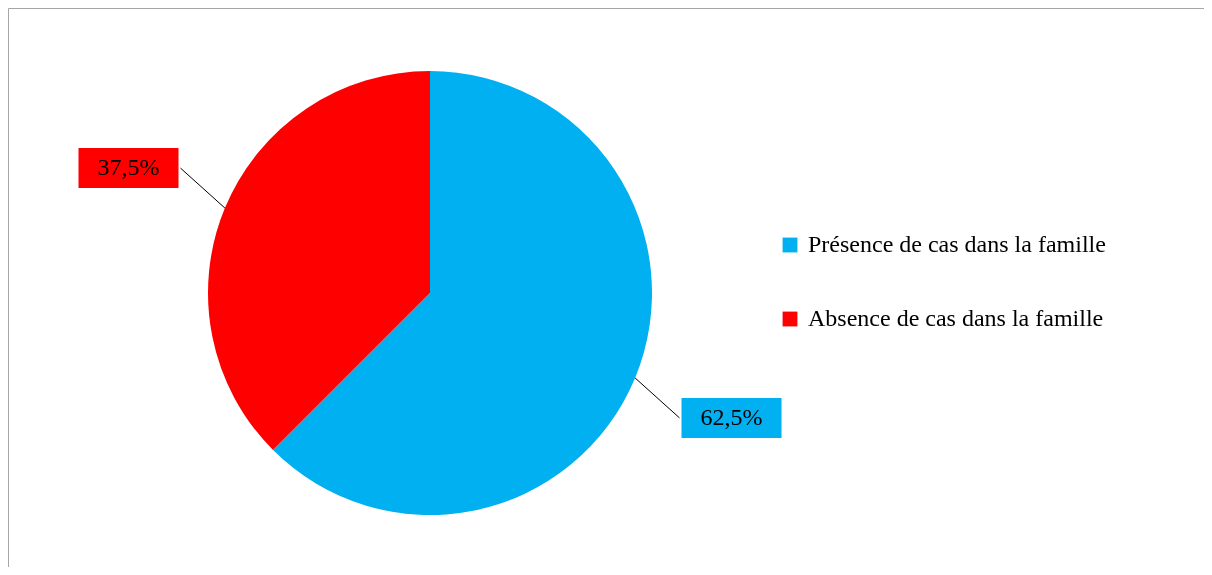 The width and height of the screenshot is (1212, 575). What do you see at coordinates (319, 260) in the screenshot?
I see `pie-slice` at bounding box center [319, 260].